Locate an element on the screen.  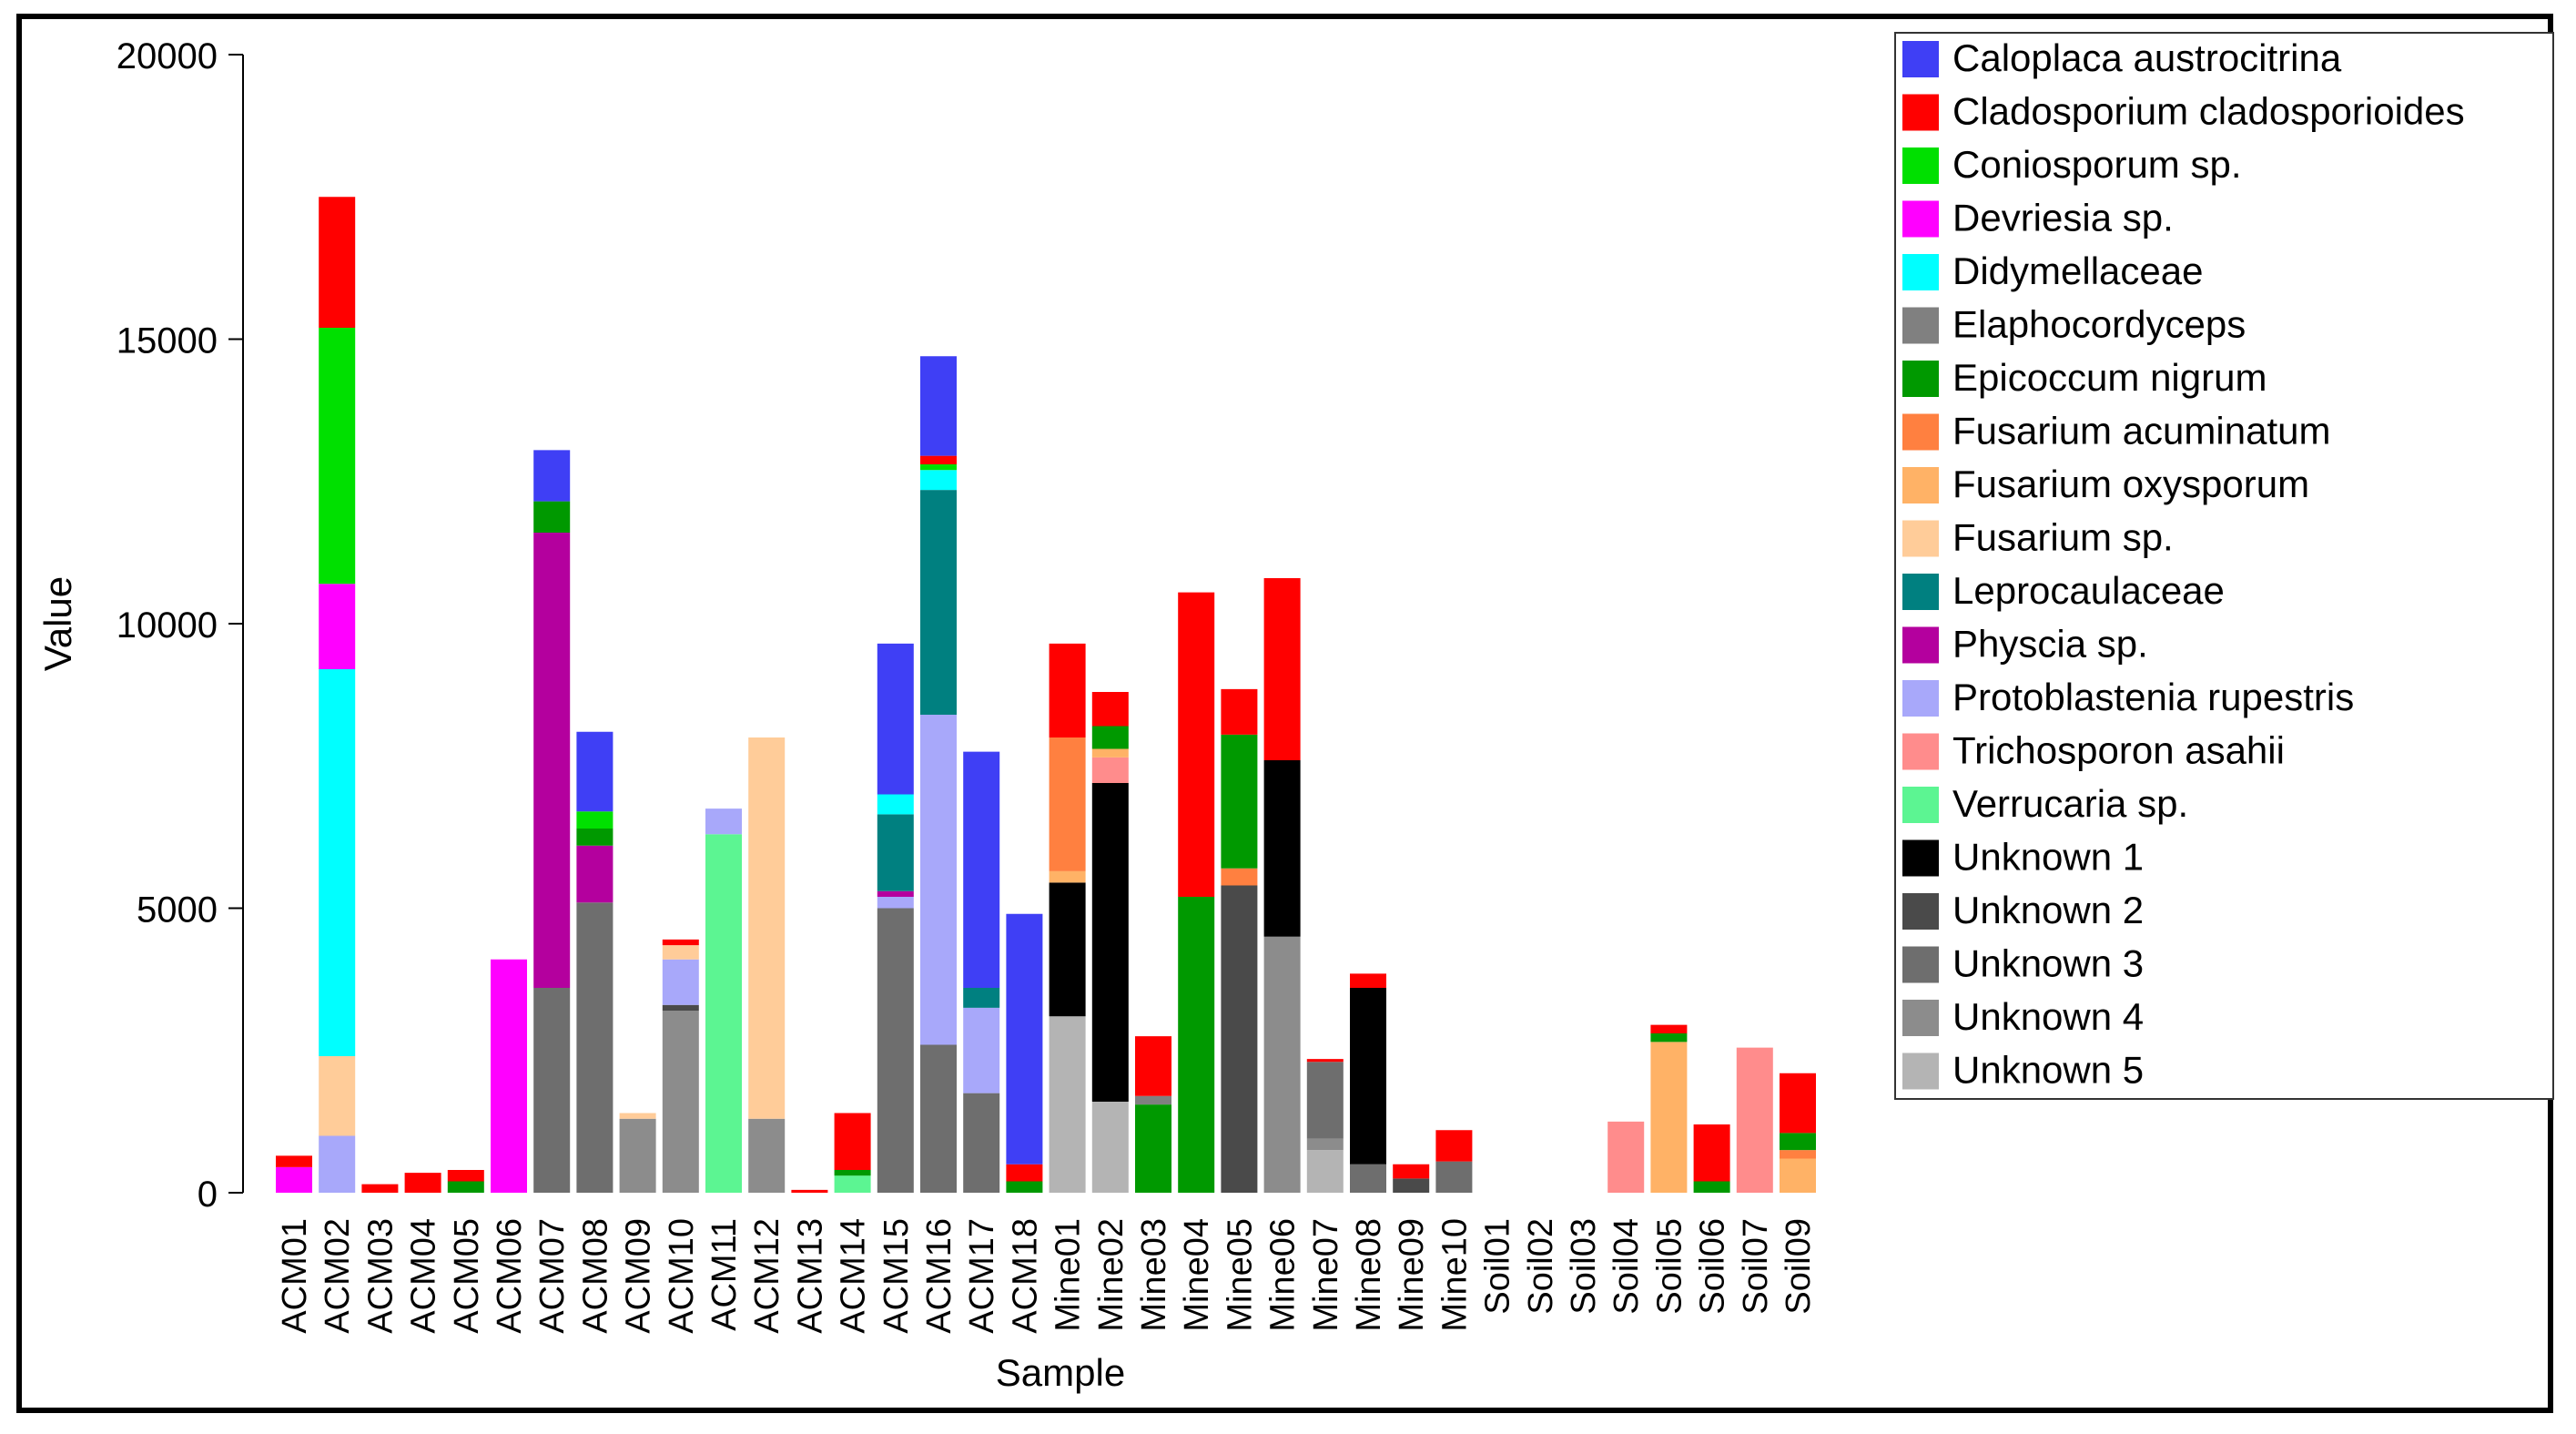
legend-label: Fusarium sp. is located at coordinates (2063, 537).